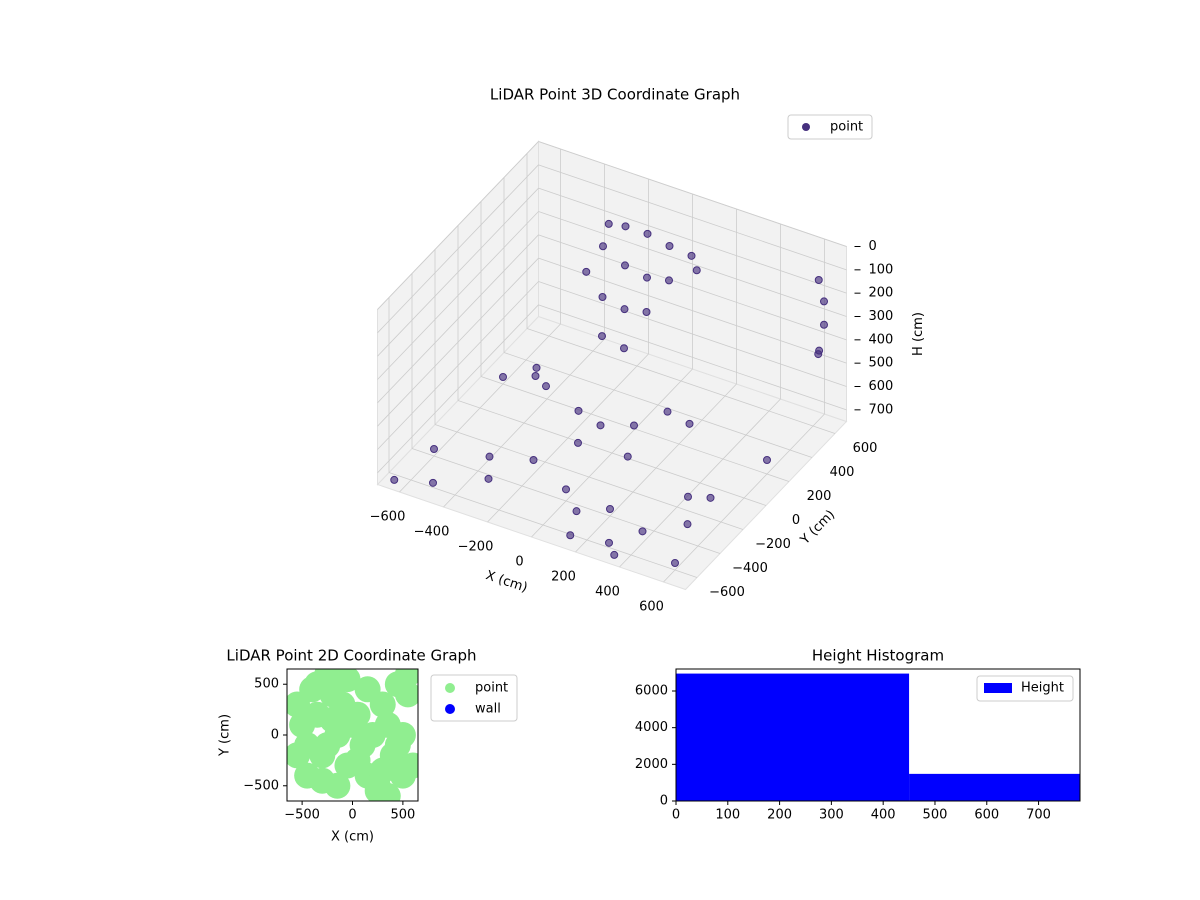 Image resolution: width=1200 pixels, height=900 pixels. What do you see at coordinates (881, 293) in the screenshot?
I see `z-tick-label: 200` at bounding box center [881, 293].